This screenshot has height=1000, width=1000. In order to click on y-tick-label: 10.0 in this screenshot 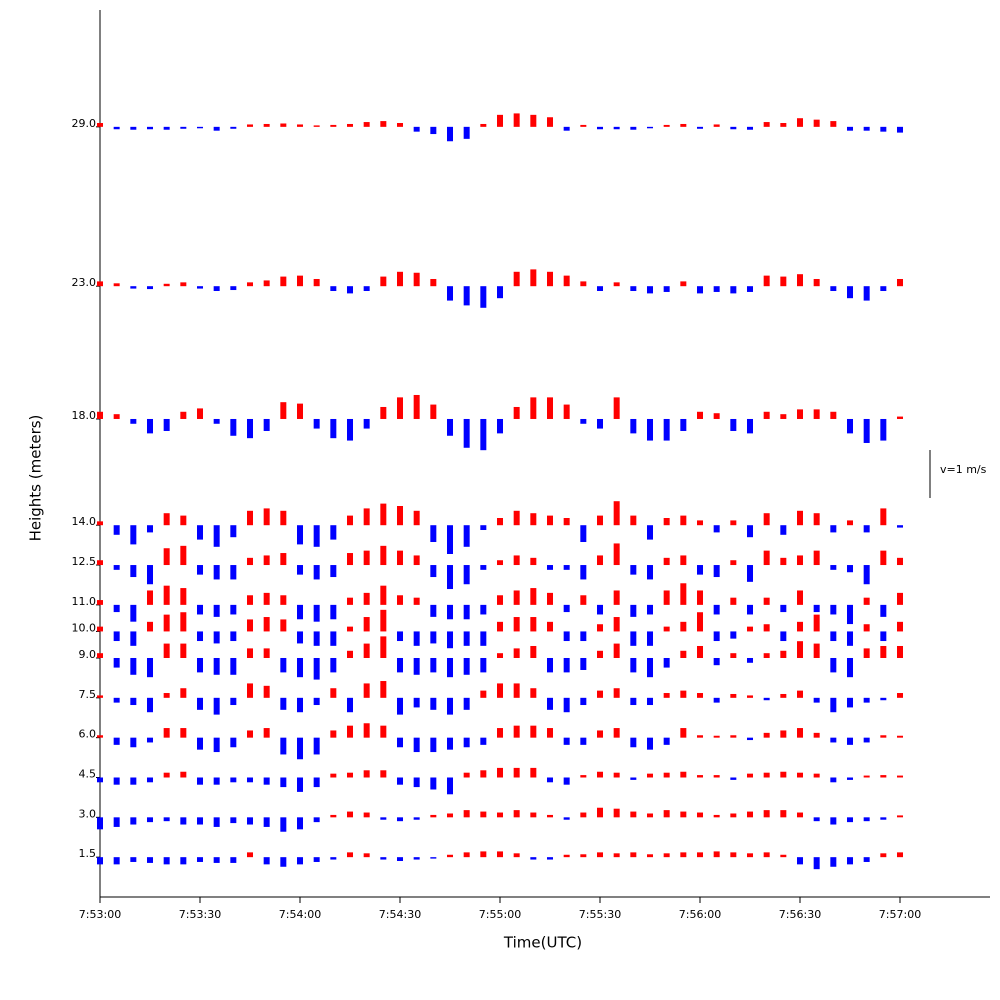, I will do `click(84, 627)`.